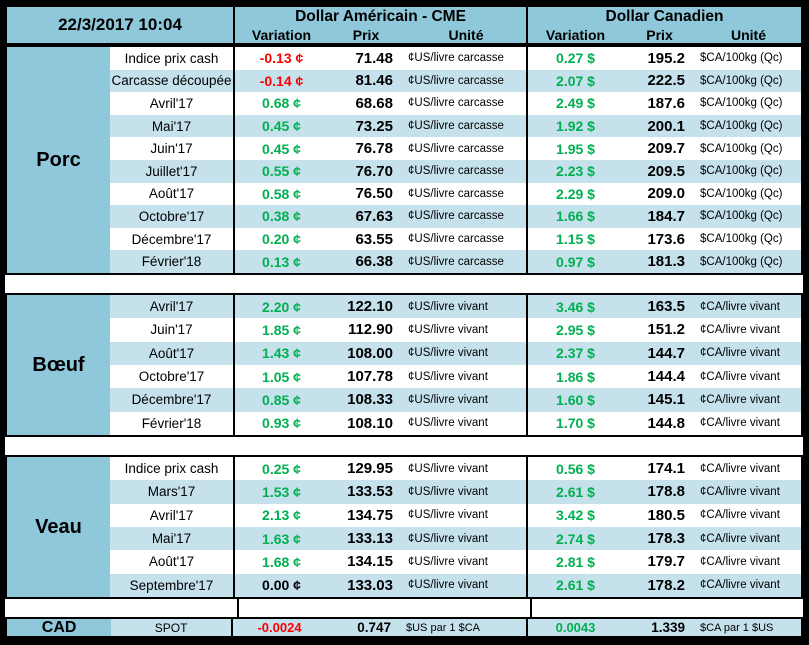  I want to click on ca-variation: 2.95 $, so click(575, 329).